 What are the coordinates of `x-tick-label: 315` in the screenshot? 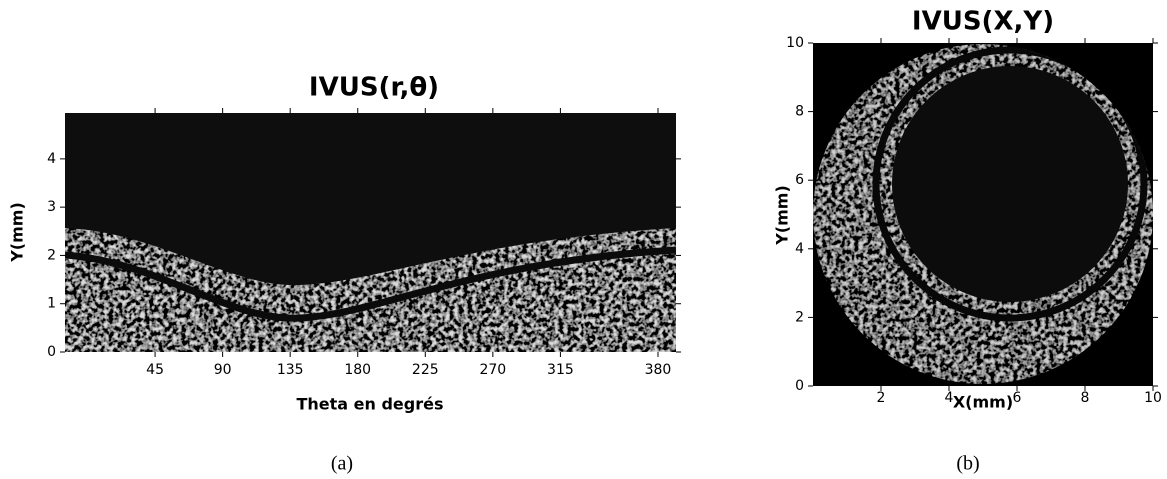 It's located at (560, 370).